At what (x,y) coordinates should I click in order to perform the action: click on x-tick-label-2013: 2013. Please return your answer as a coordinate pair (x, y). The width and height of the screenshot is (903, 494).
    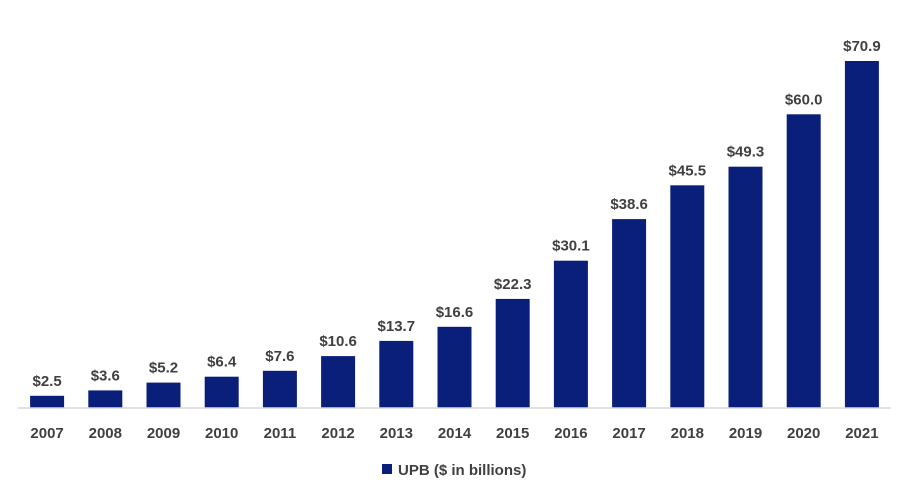
    Looking at the image, I should click on (396, 433).